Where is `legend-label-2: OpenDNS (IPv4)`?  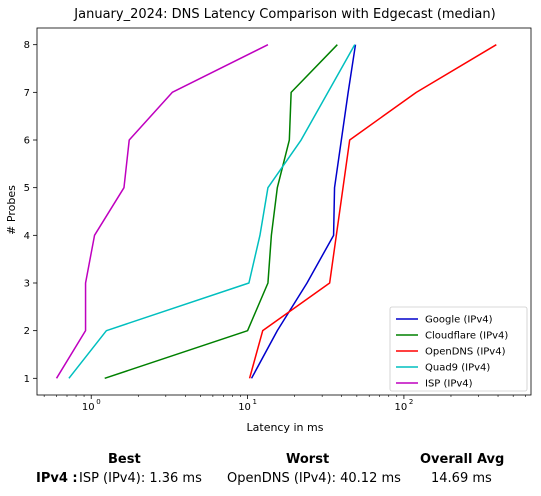 legend-label-2: OpenDNS (IPv4) is located at coordinates (465, 352).